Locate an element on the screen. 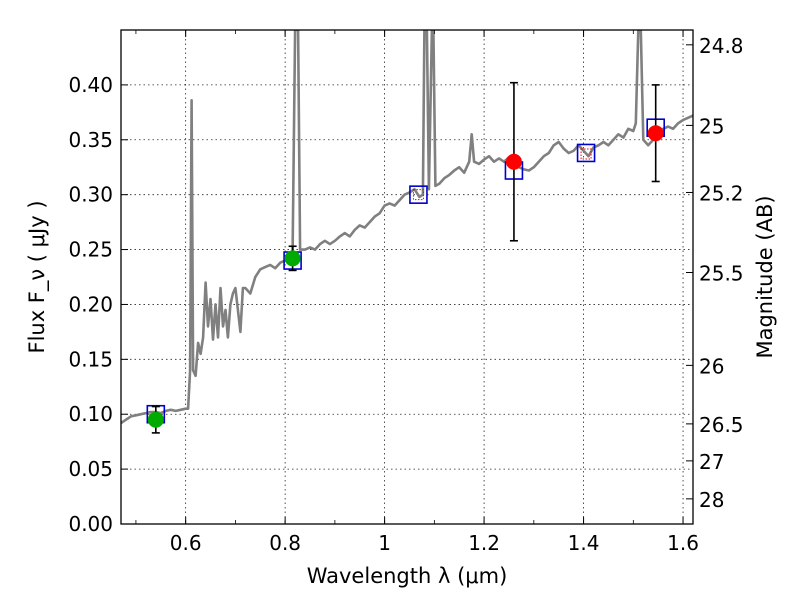  y-tick-label: 0.15 is located at coordinates (90, 359).